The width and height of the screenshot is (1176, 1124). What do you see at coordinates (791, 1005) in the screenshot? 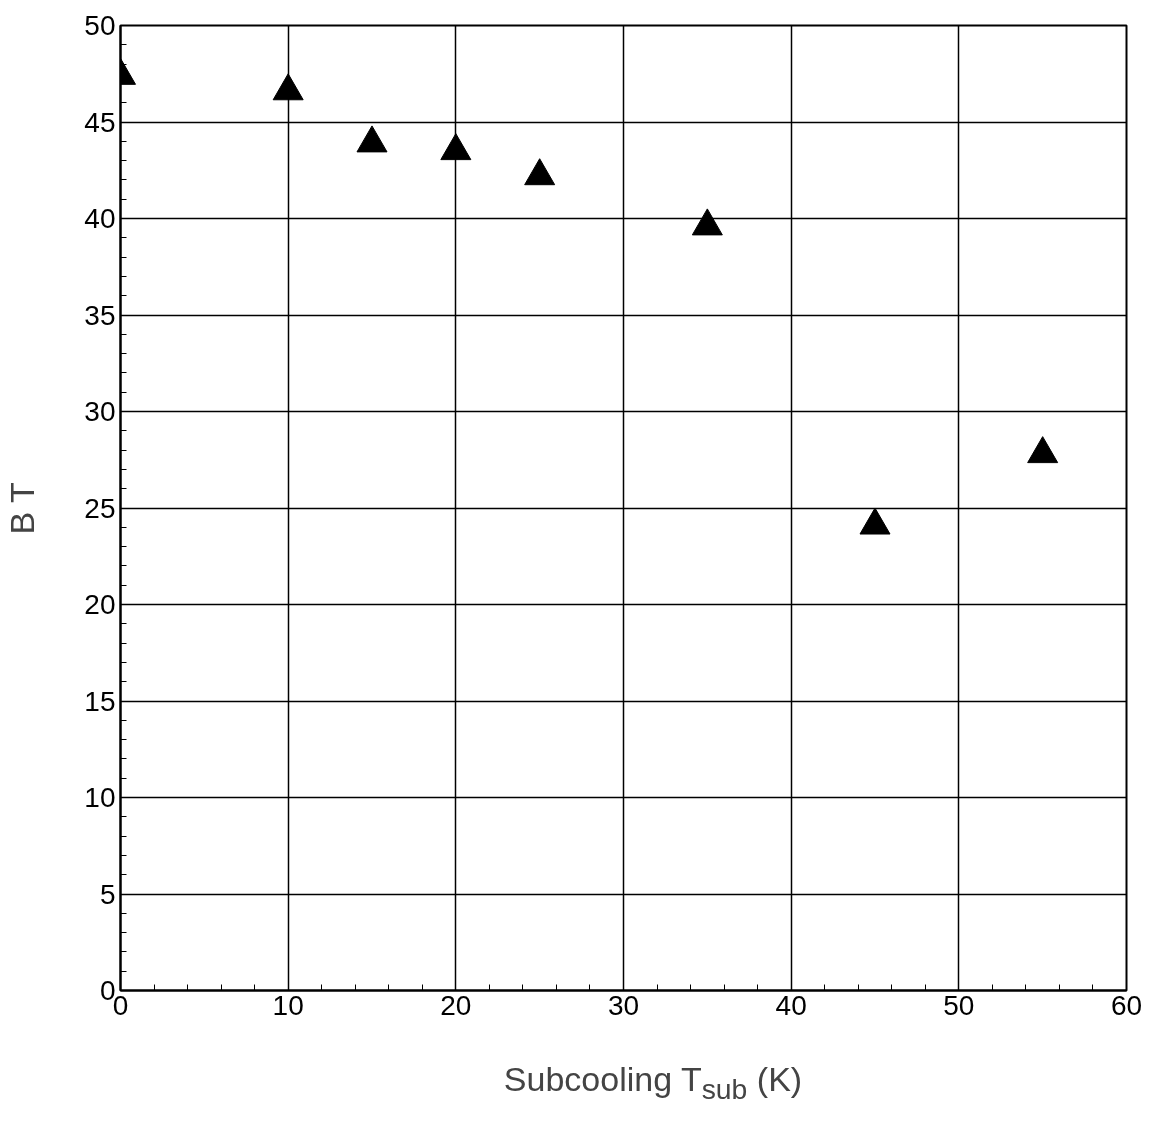
I see `x-tick-label: 40` at bounding box center [791, 1005].